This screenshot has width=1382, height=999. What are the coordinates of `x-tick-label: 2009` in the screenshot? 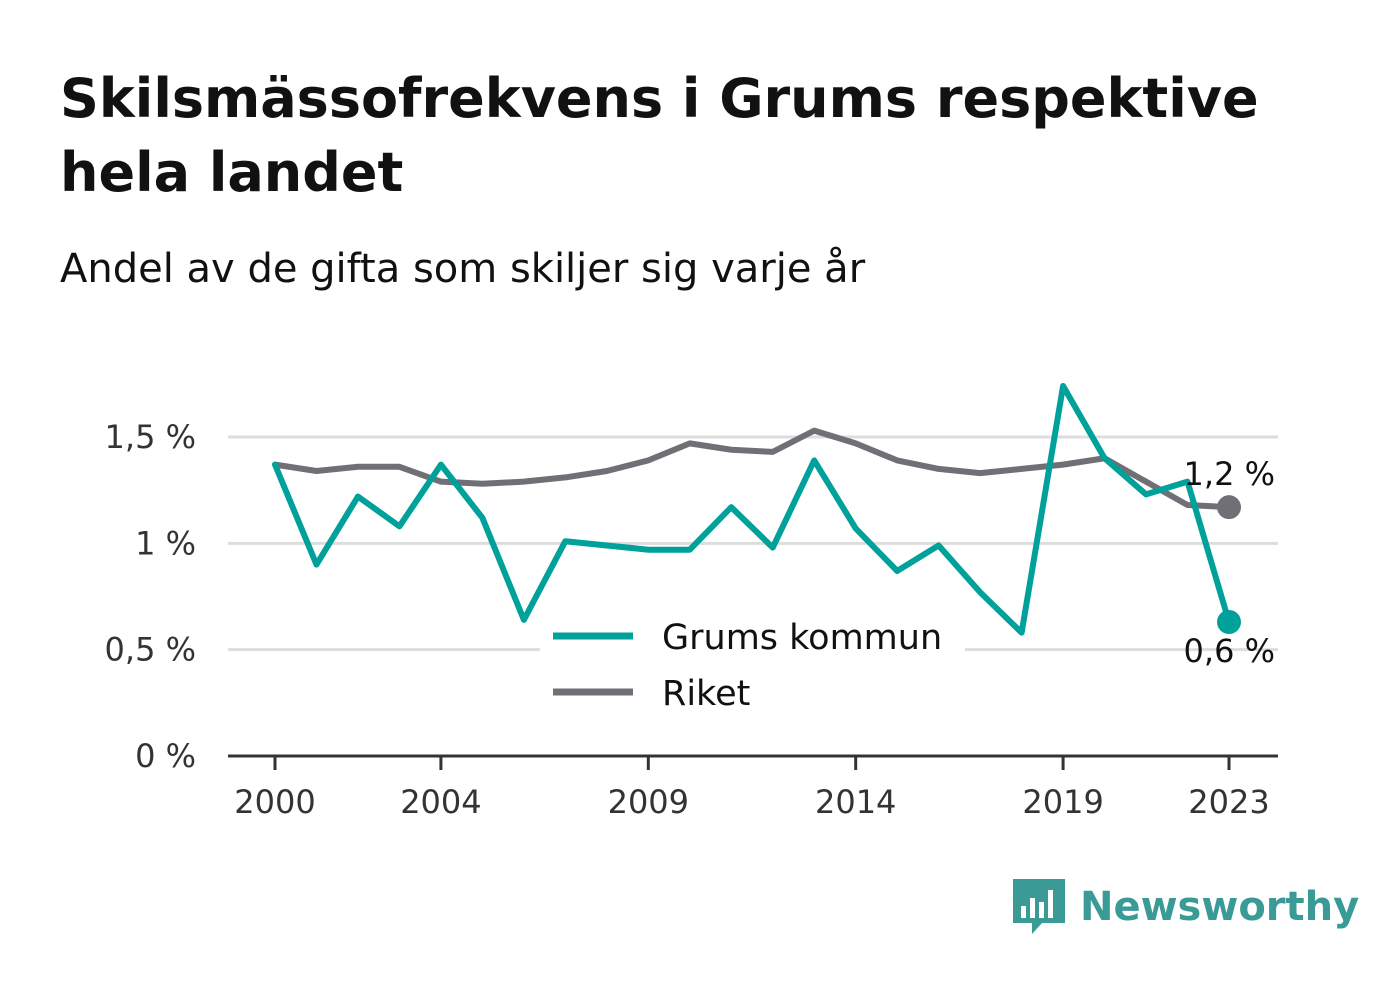 It's located at (648, 802).